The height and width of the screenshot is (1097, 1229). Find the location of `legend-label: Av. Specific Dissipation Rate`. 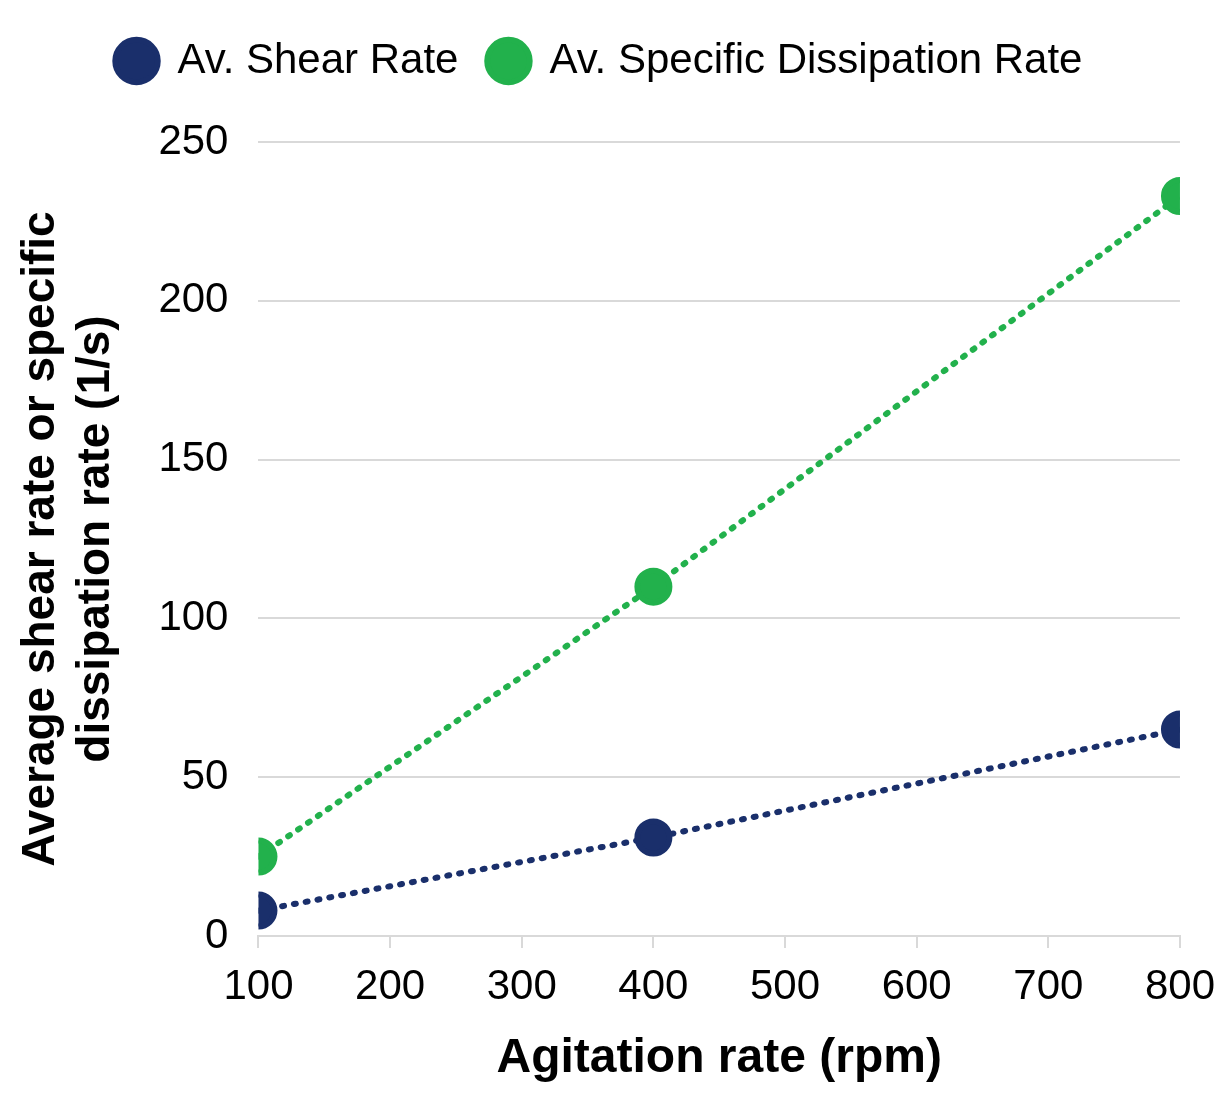

legend-label: Av. Specific Dissipation Rate is located at coordinates (816, 58).